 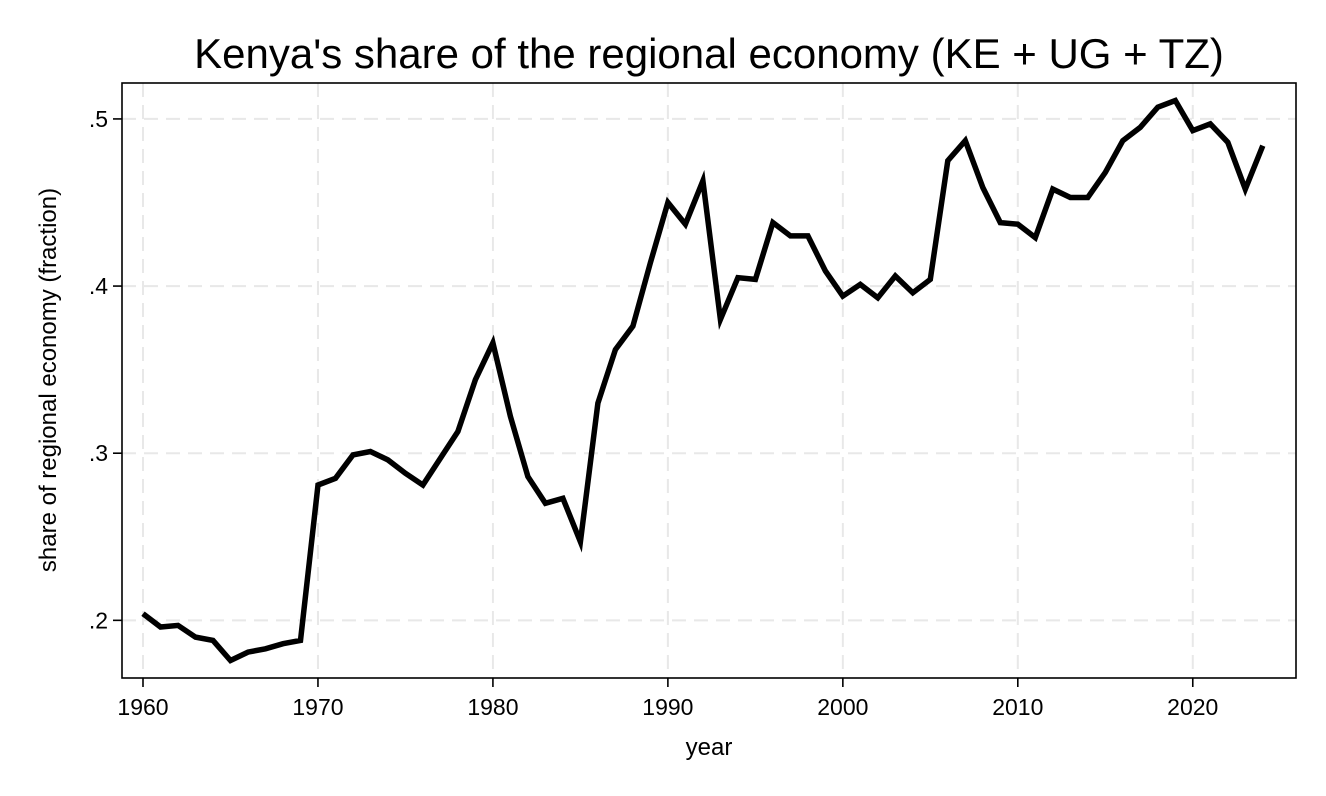 I want to click on x-tick-label: 1960, so click(x=142, y=707).